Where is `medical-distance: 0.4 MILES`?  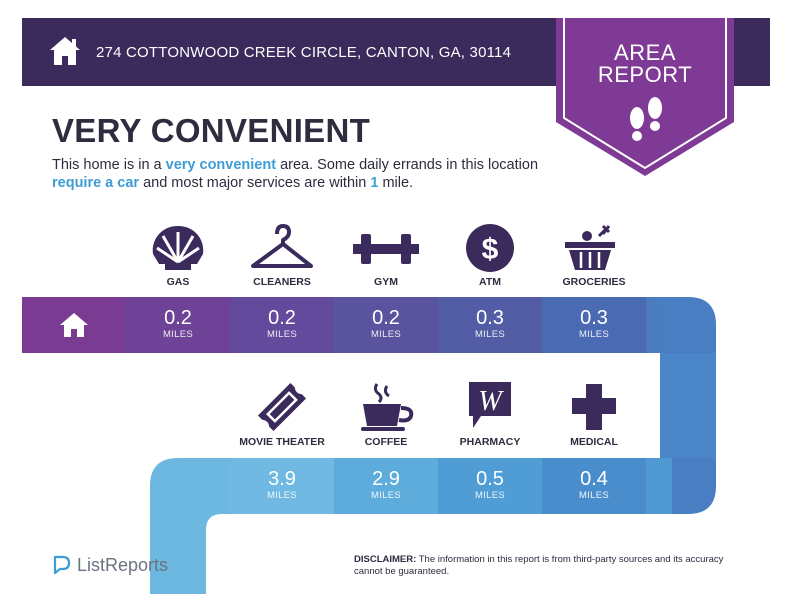
medical-distance: 0.4 MILES is located at coordinates (593, 484).